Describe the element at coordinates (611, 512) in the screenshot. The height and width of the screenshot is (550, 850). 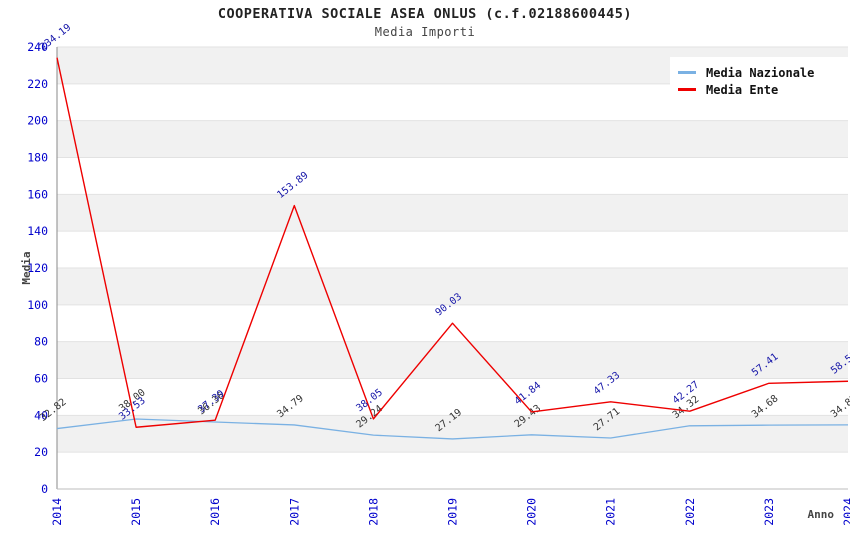
I see `x-tick-label: 2021` at that location.